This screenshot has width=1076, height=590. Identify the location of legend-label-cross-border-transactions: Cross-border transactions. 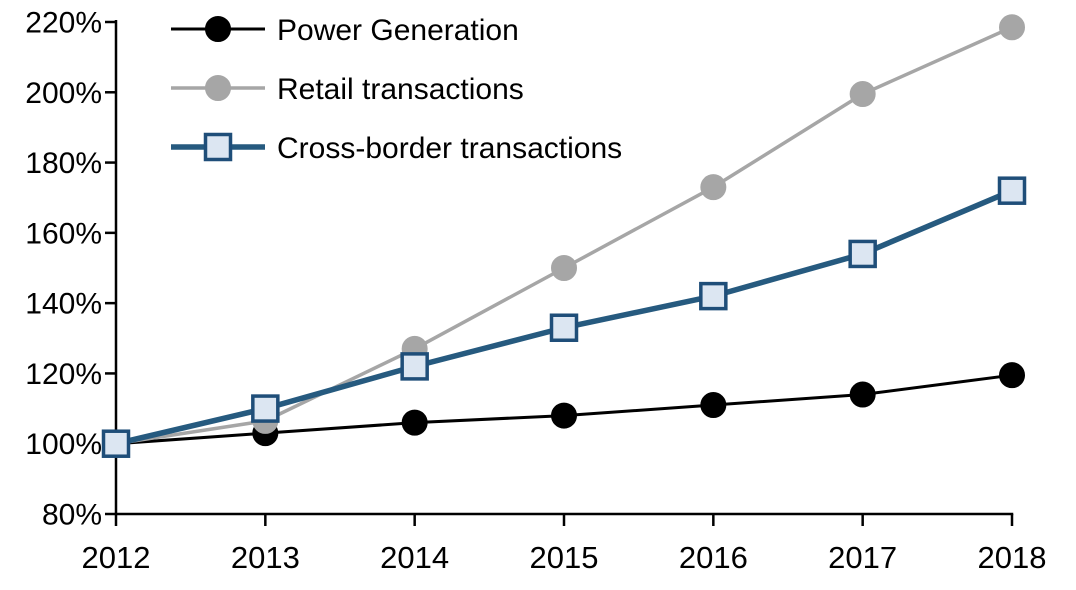
(449, 148).